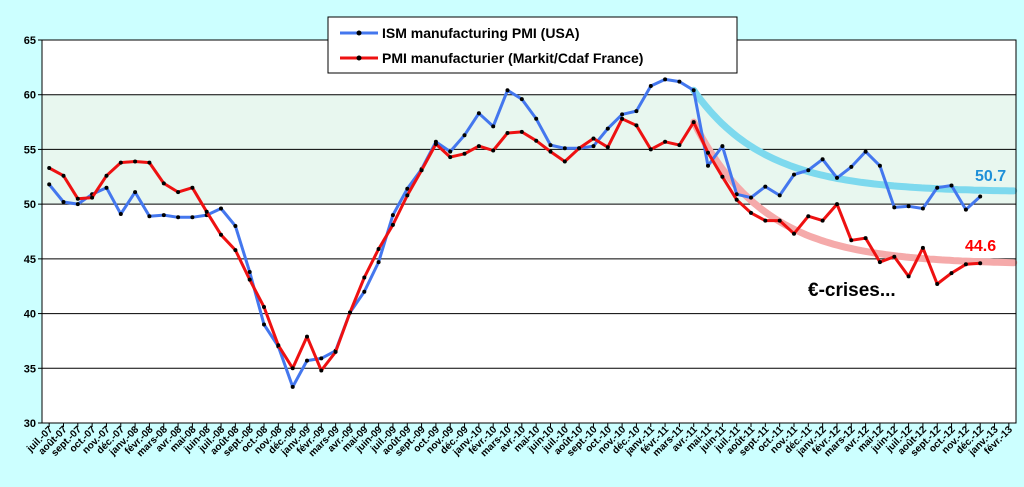  What do you see at coordinates (512, 58) in the screenshot?
I see `legend-france-label: PMI manufacturier (Markit/Cdaf France)` at bounding box center [512, 58].